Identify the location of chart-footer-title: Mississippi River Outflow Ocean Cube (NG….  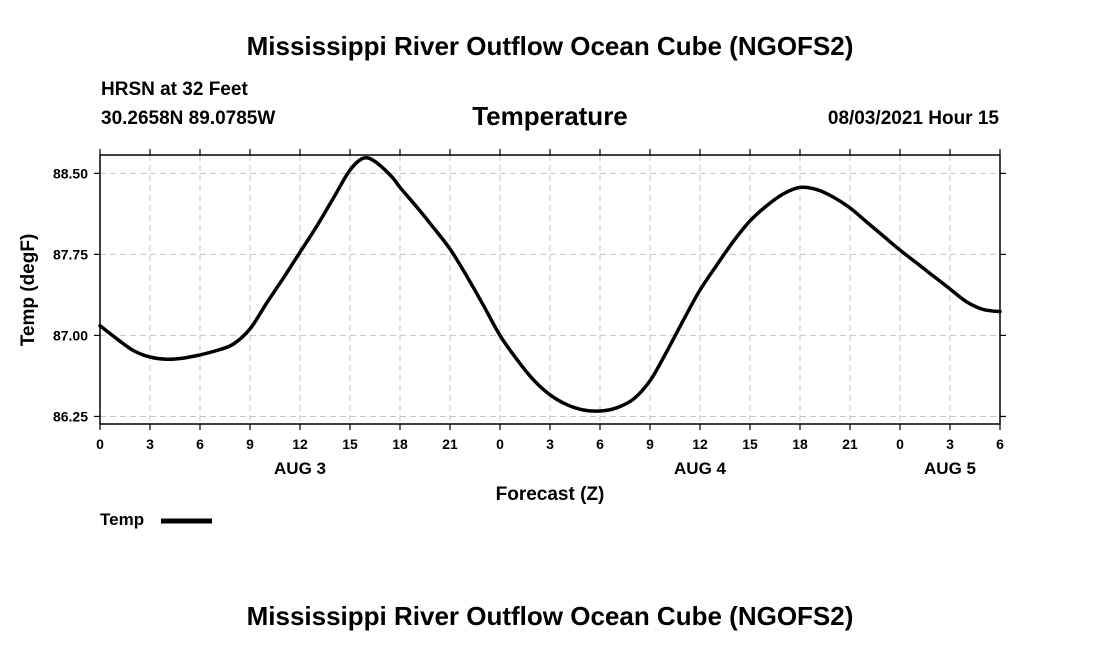
(550, 616).